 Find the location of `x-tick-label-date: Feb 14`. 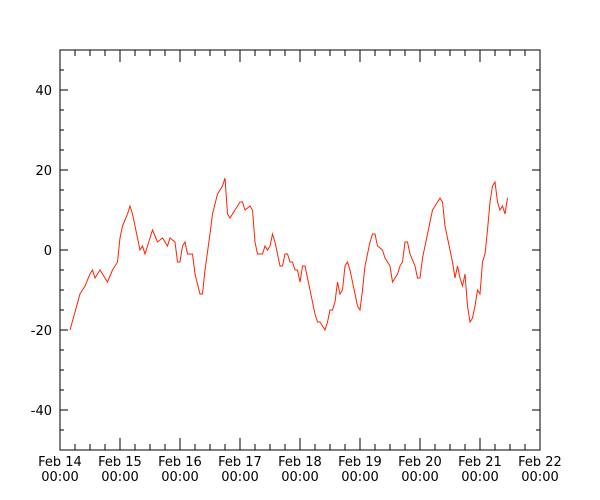

x-tick-label-date: Feb 14 is located at coordinates (60, 462).